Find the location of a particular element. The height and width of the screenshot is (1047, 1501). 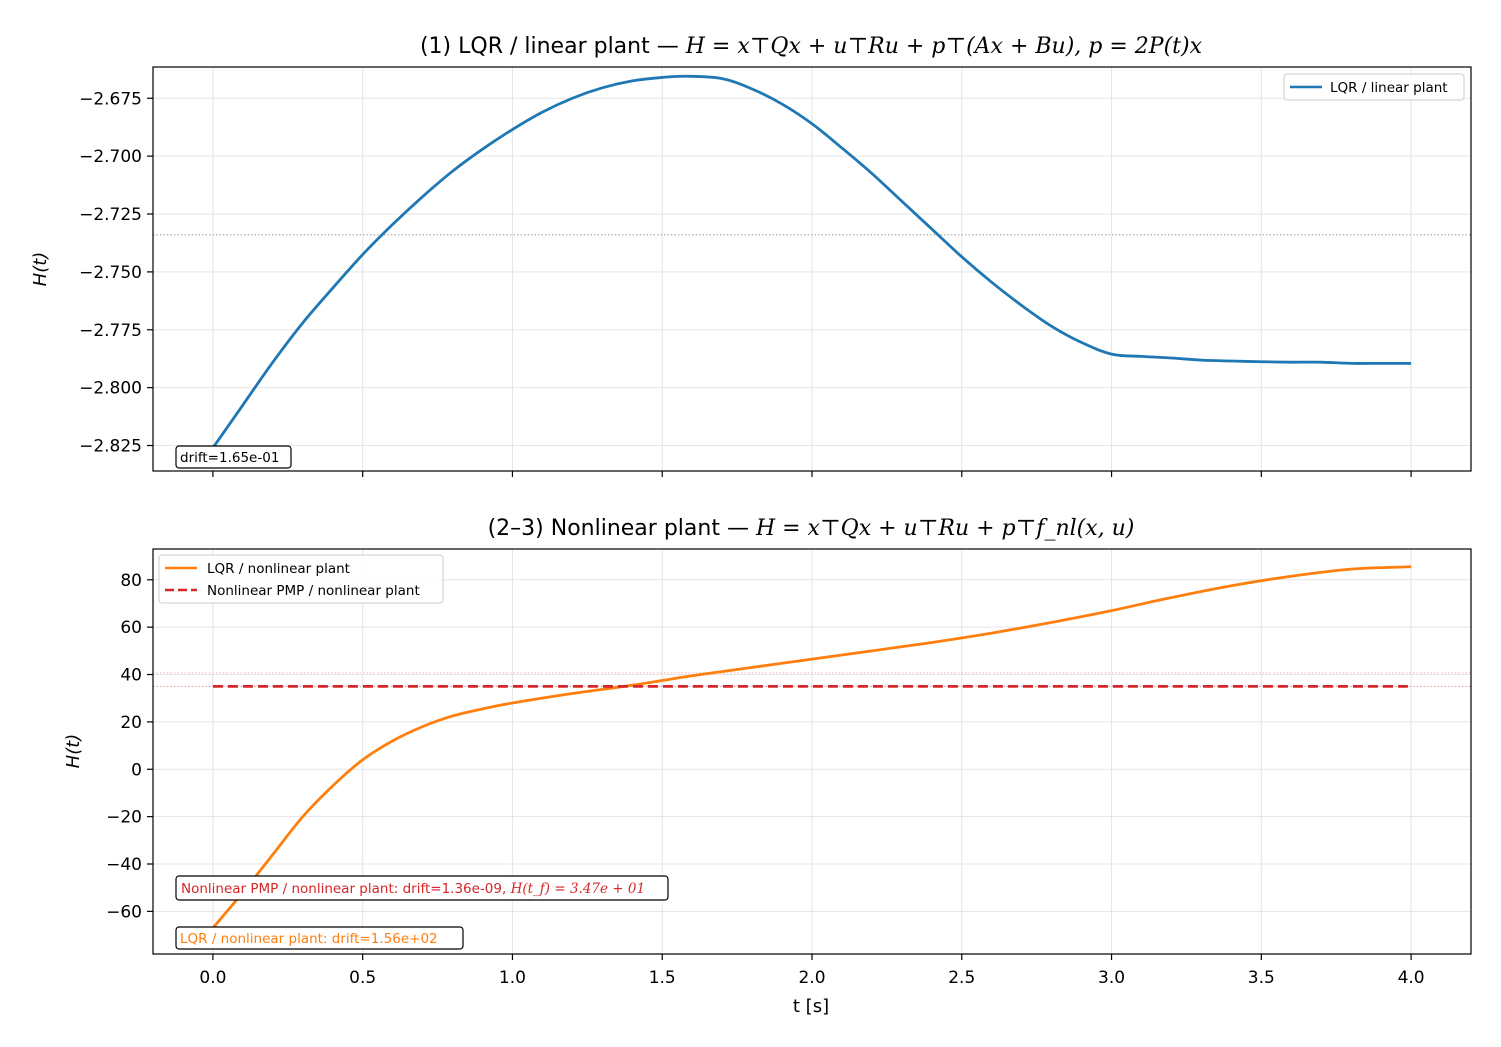

panel-1-drift-annotation: drift=1.65e-01 is located at coordinates (233, 457).